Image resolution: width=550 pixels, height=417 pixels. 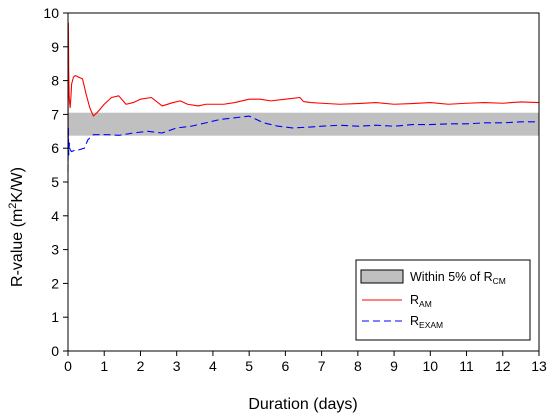 What do you see at coordinates (285, 366) in the screenshot?
I see `x-tick-label: 6` at bounding box center [285, 366].